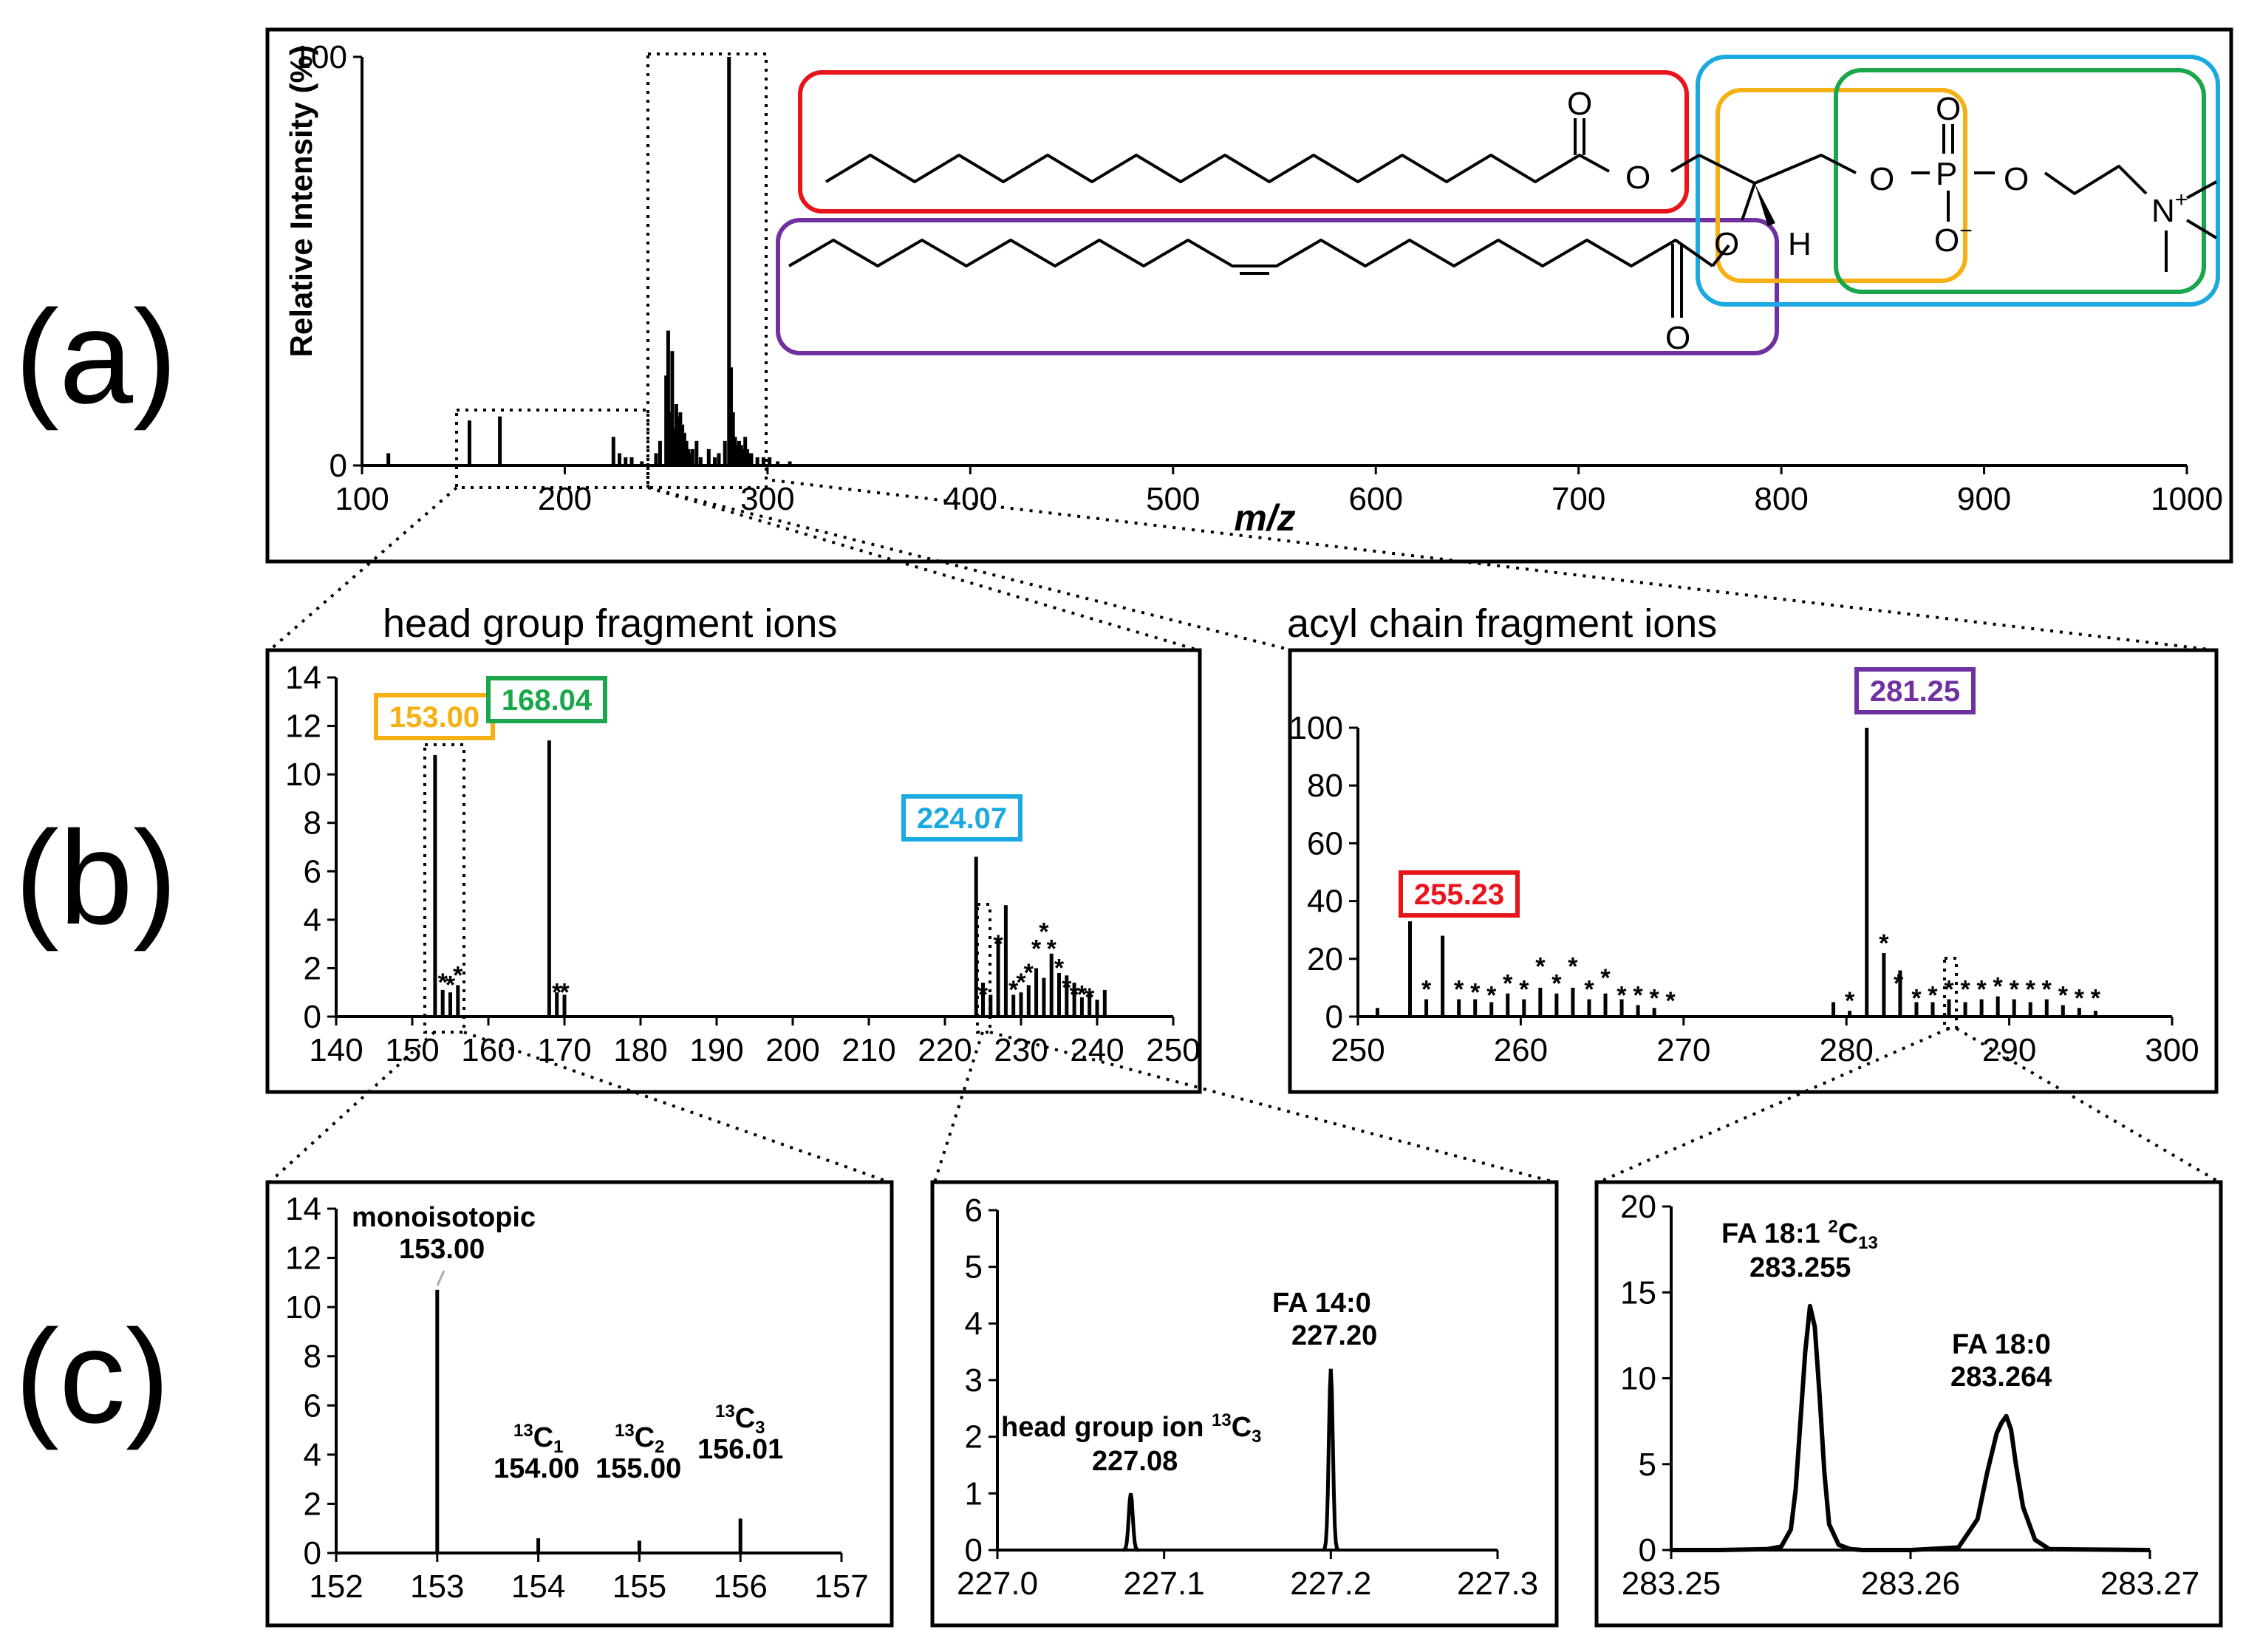 Image resolution: width=2243 pixels, height=1652 pixels. What do you see at coordinates (974, 1493) in the screenshot?
I see `c2-y-tick-label: 1` at bounding box center [974, 1493].